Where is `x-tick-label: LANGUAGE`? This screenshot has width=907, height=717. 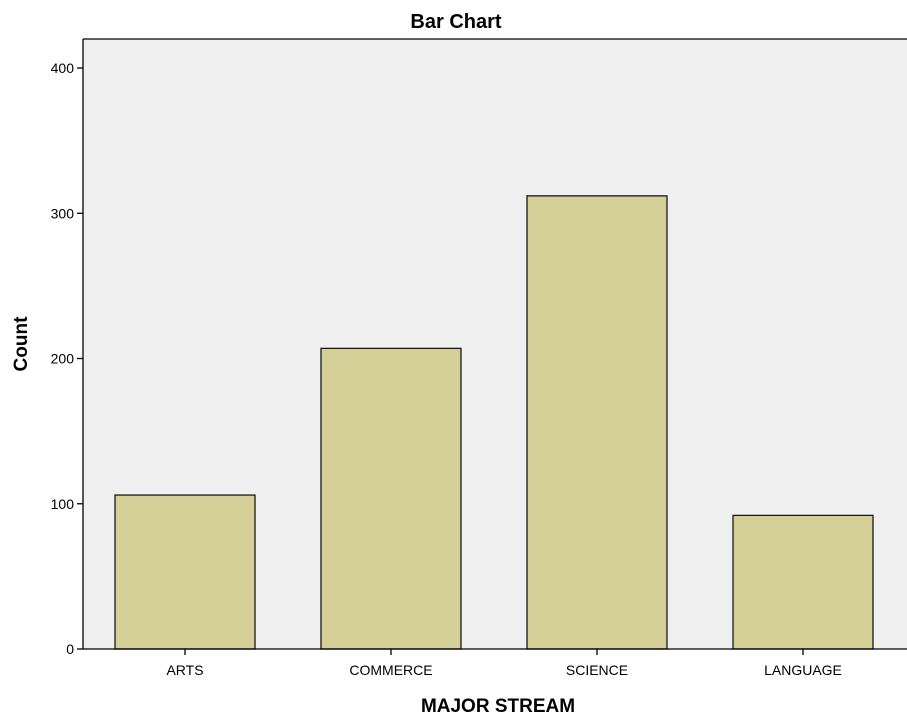
x-tick-label: LANGUAGE is located at coordinates (803, 670).